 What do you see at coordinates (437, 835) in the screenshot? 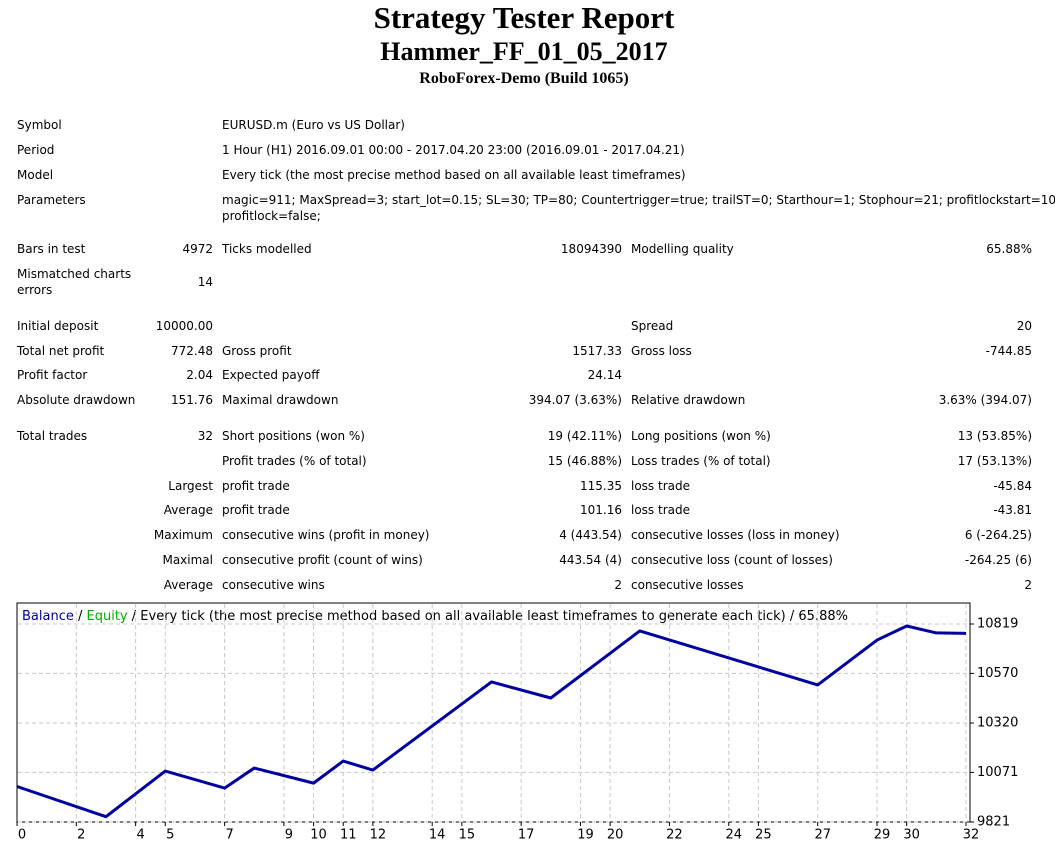
I see `x-tick-label: 14` at bounding box center [437, 835].